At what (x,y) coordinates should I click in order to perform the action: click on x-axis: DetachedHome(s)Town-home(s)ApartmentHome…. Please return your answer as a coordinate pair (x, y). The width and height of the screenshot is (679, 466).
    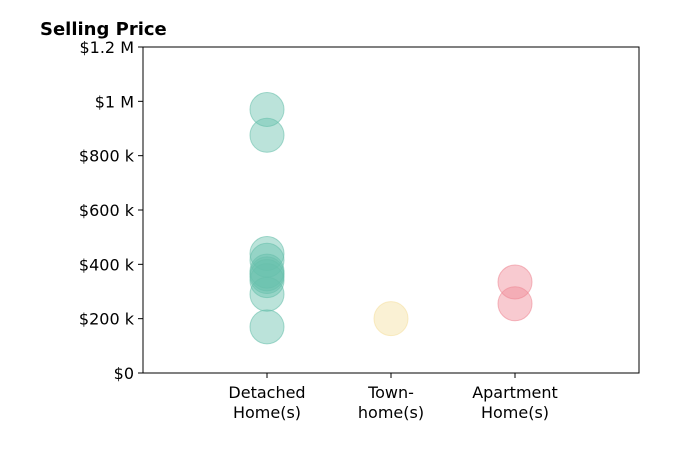
    Looking at the image, I should click on (393, 397).